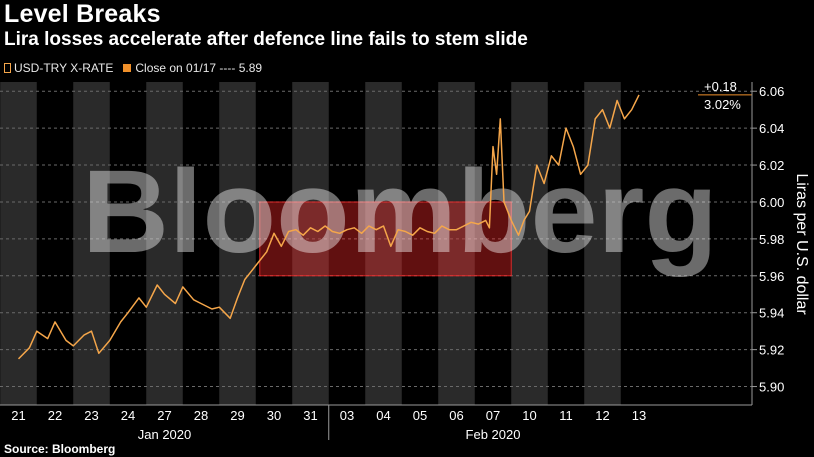 This screenshot has height=457, width=814. I want to click on change-annotation: +0.18 3.02%, so click(725, 95).